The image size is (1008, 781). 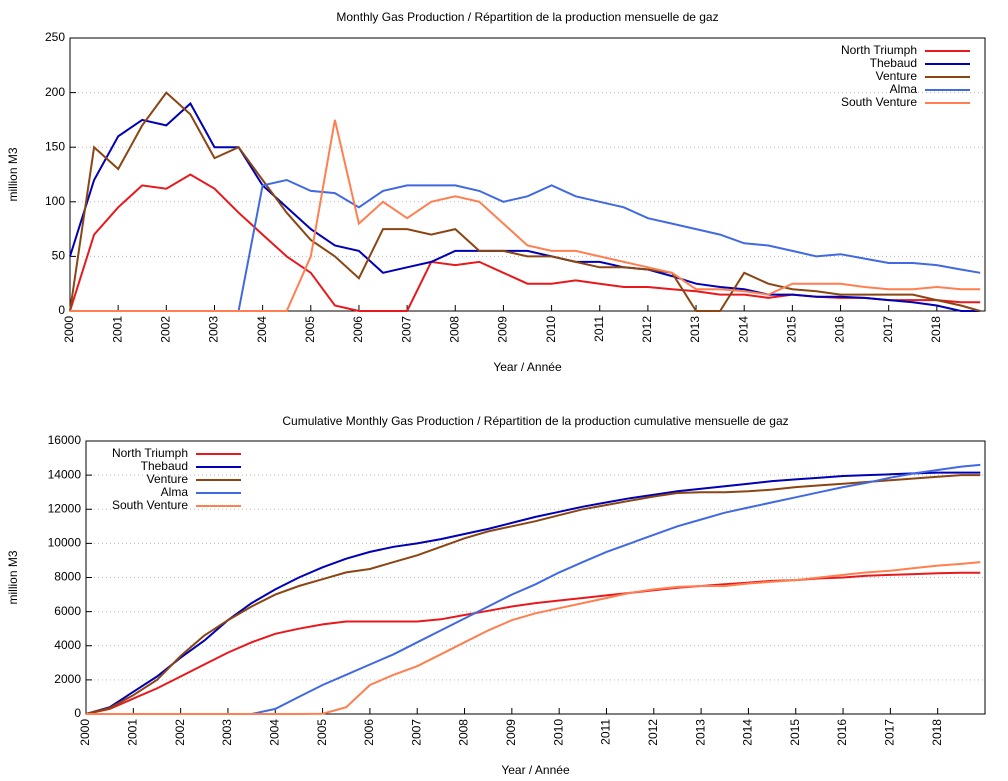 I want to click on y-tick-label: 50, so click(x=59, y=256).